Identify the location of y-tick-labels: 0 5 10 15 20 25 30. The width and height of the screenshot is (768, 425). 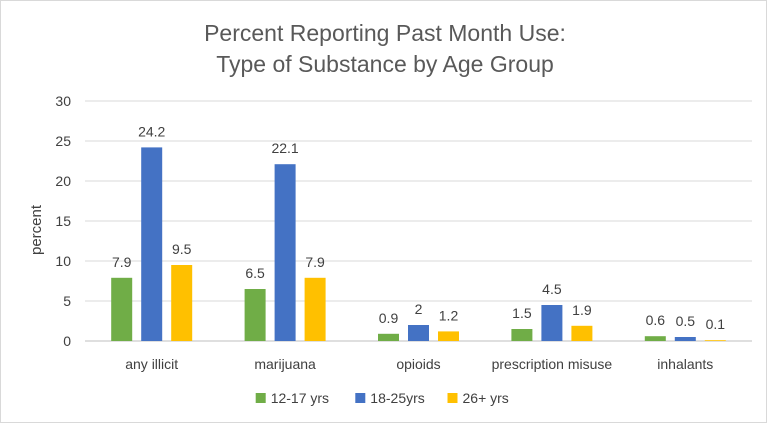
(63, 221).